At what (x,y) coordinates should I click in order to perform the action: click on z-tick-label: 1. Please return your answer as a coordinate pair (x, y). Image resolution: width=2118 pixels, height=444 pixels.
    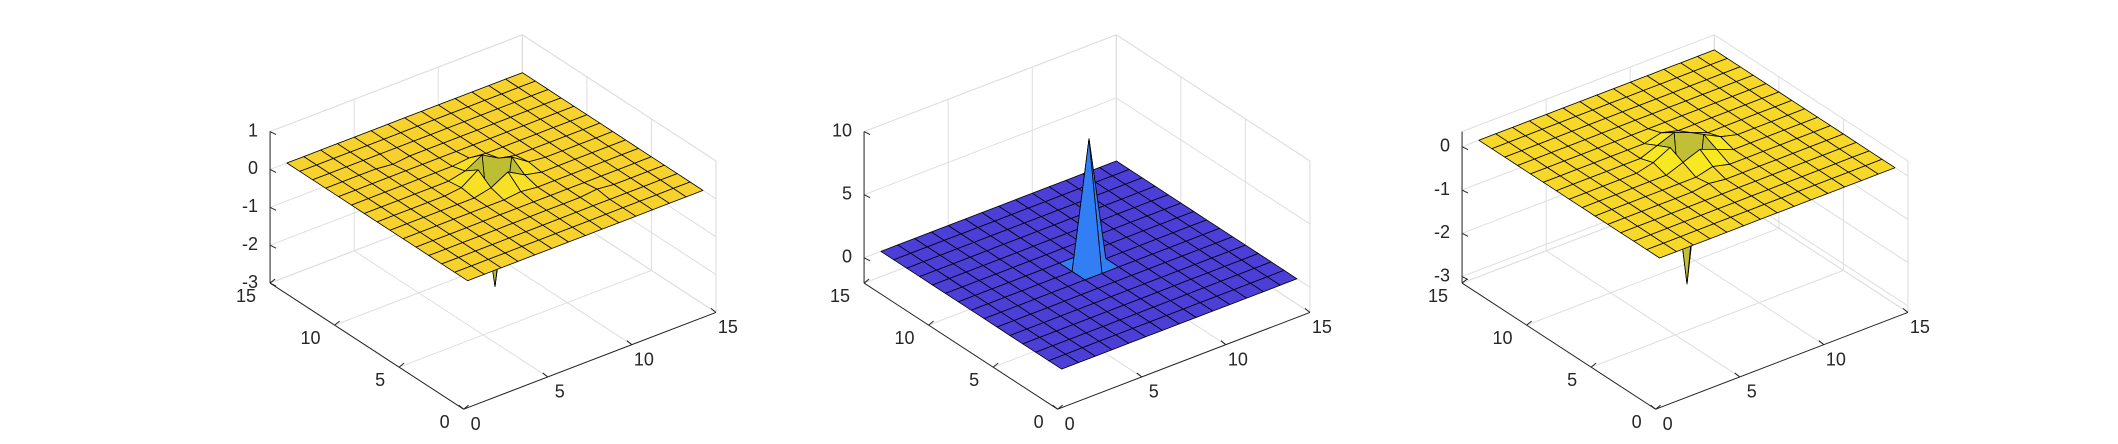
    Looking at the image, I should click on (253, 130).